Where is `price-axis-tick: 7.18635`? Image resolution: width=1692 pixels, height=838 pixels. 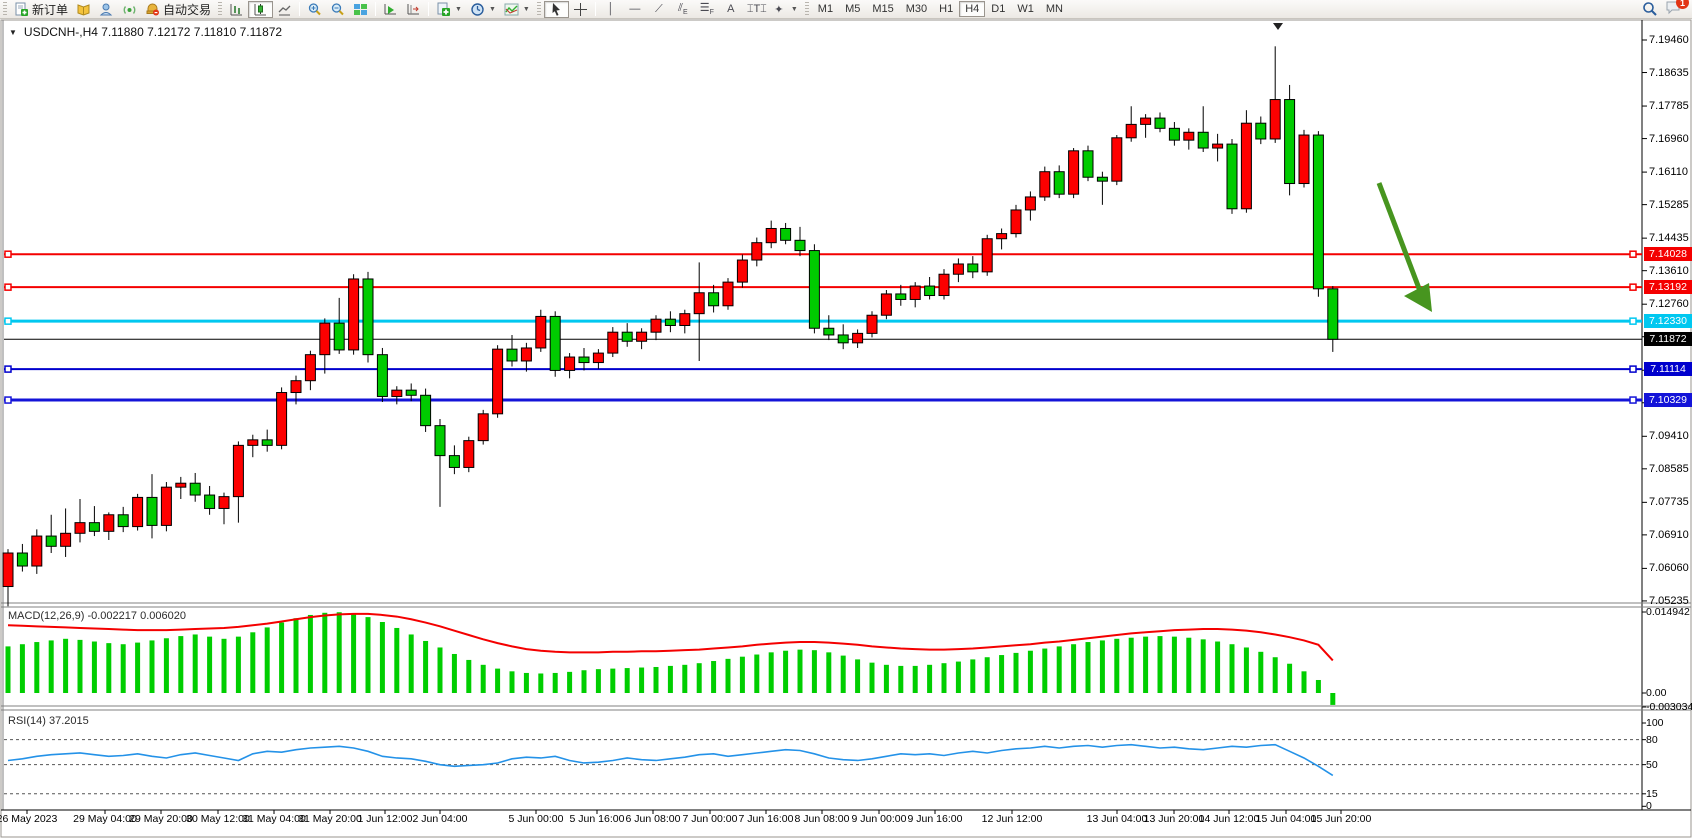 price-axis-tick: 7.18635 is located at coordinates (1669, 72).